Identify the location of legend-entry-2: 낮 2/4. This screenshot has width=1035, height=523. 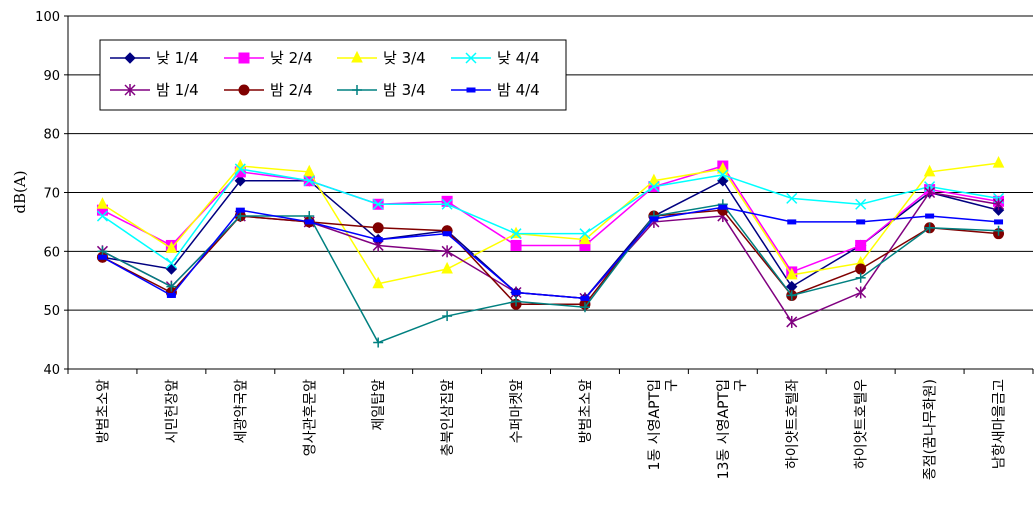
(268, 58).